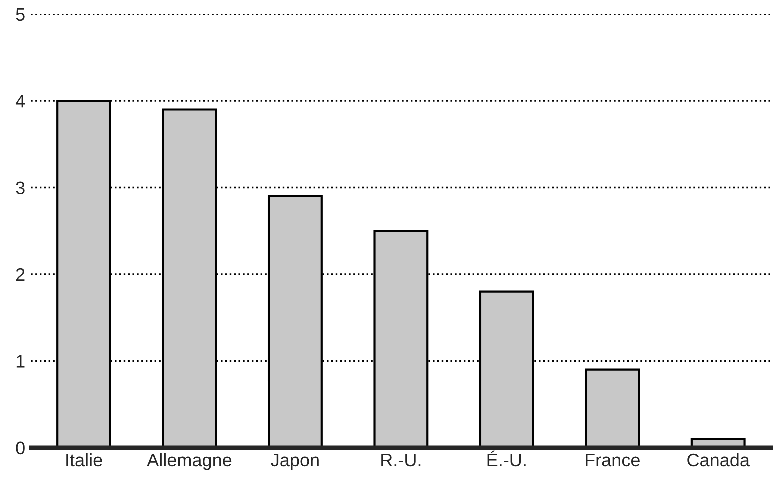 This screenshot has height=479, width=779. I want to click on y-tick-label: 2, so click(20, 275).